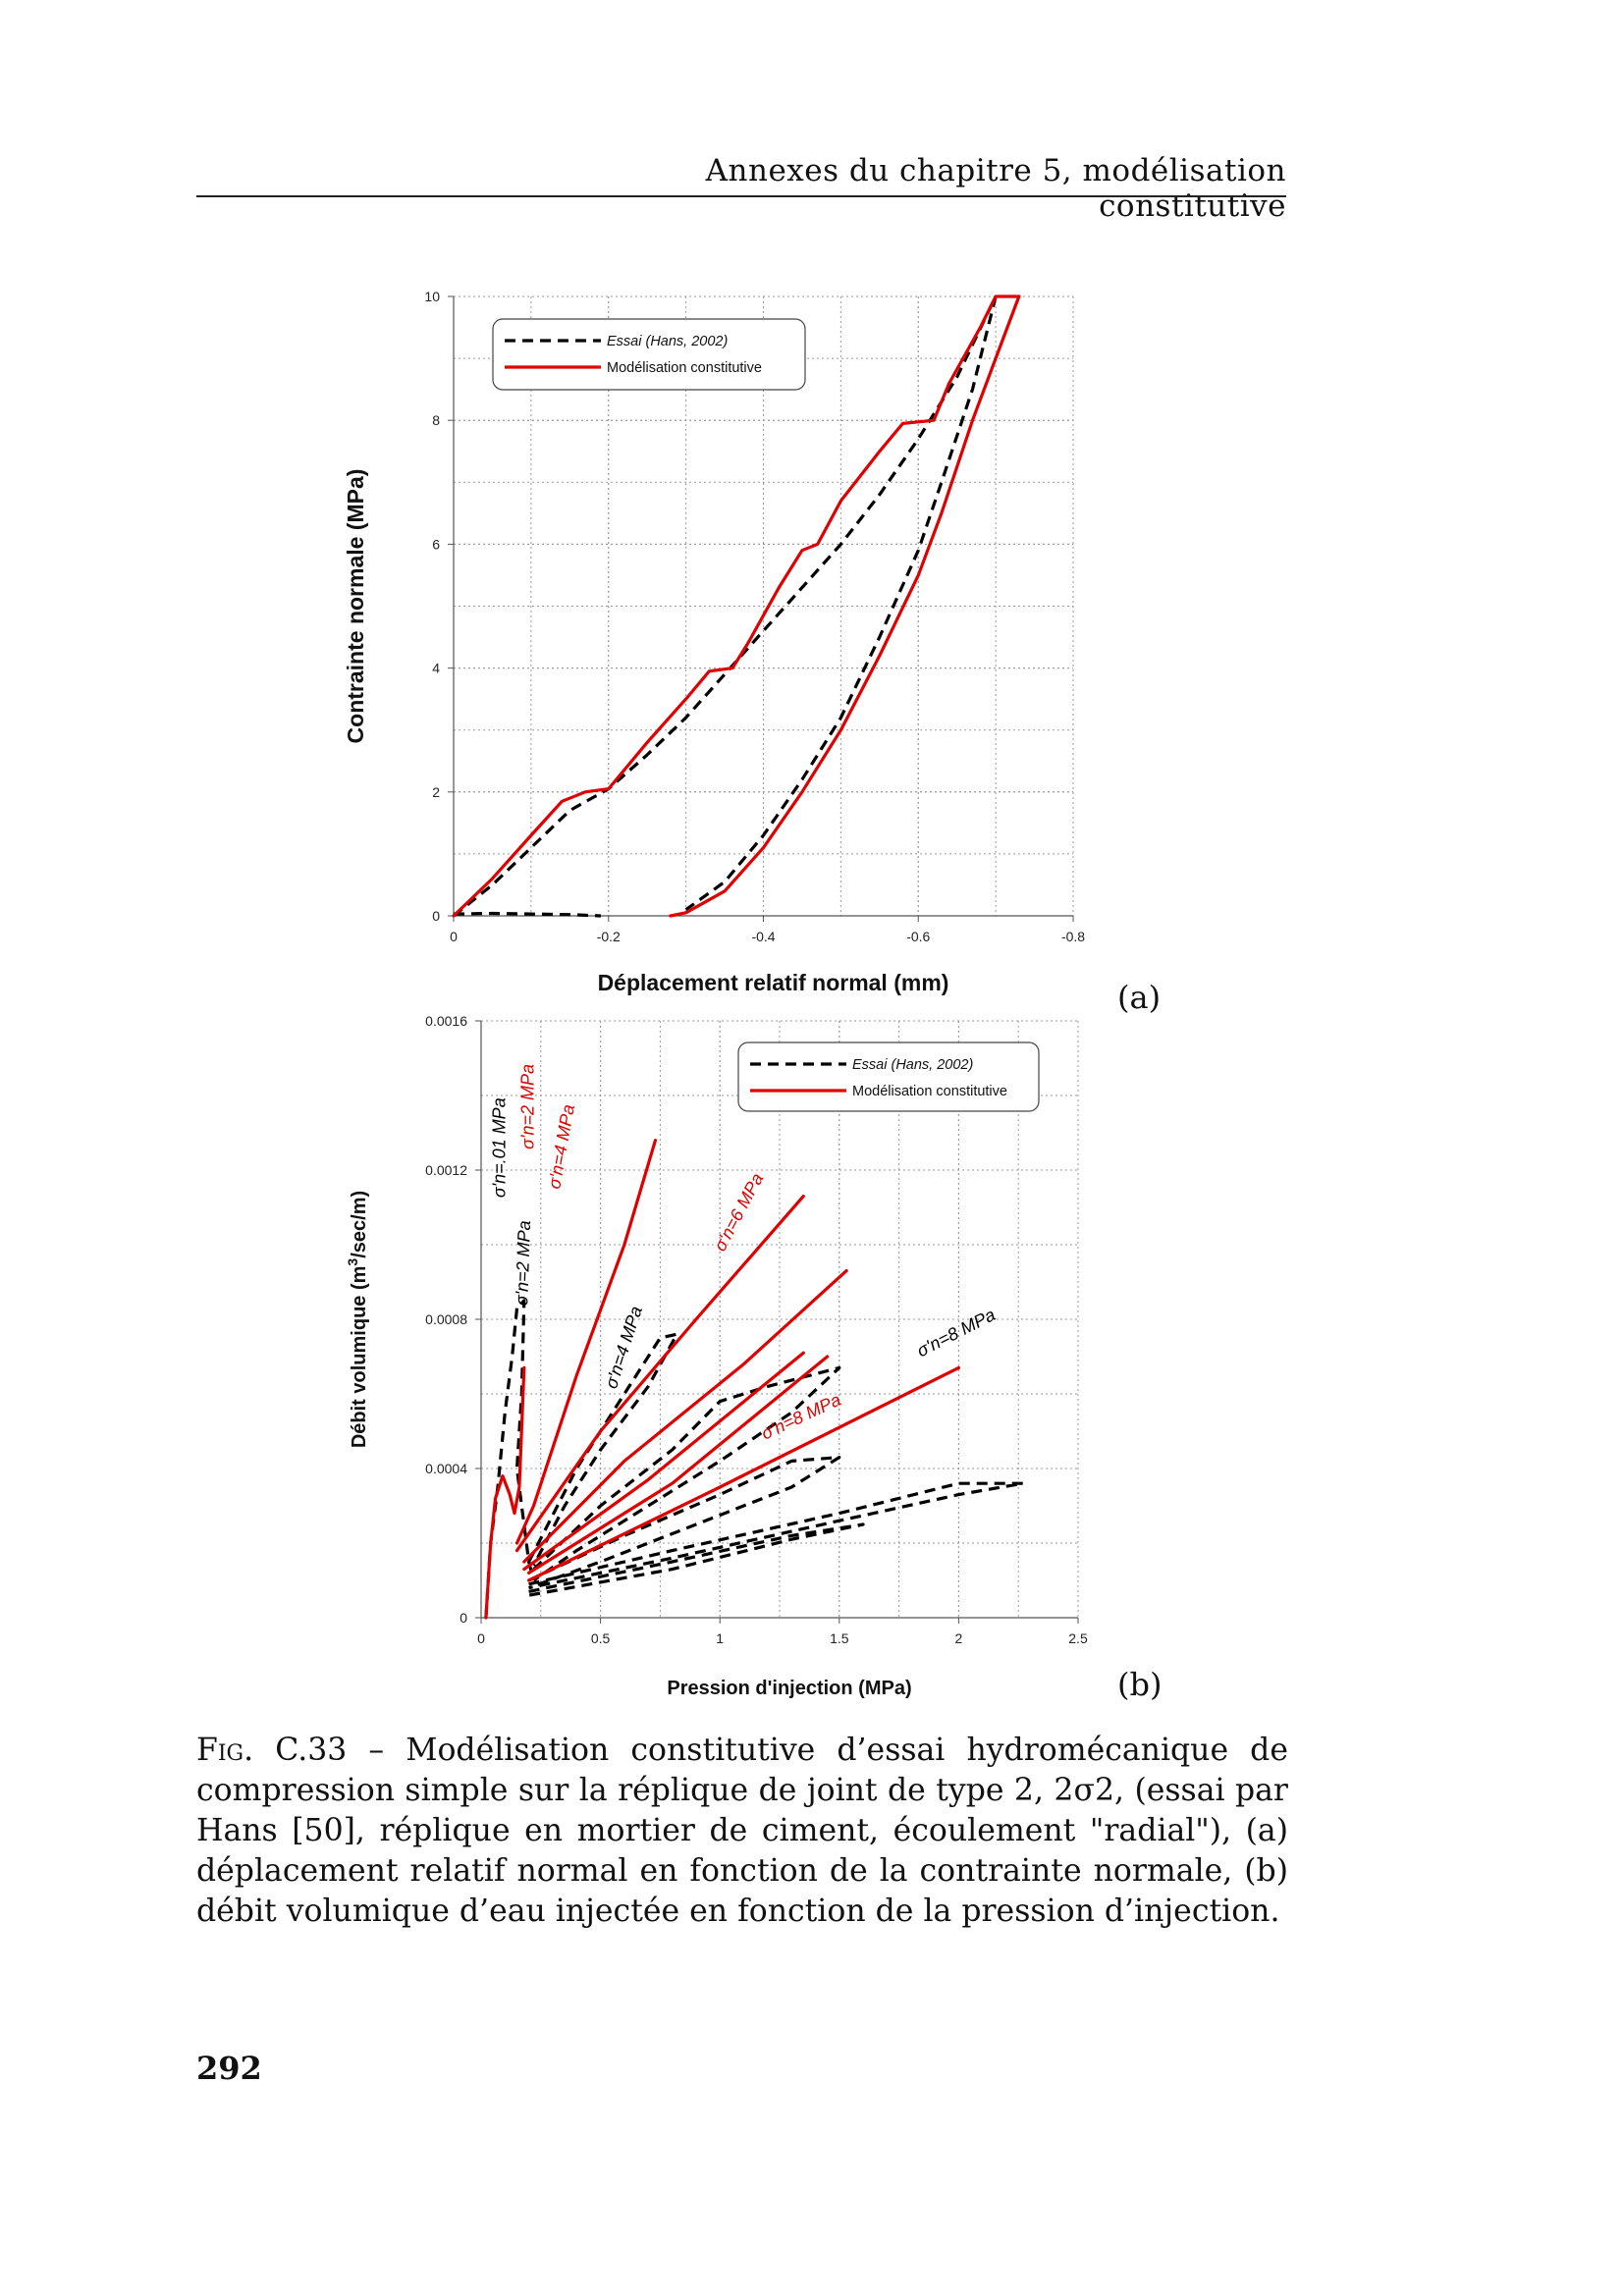 This screenshot has width=1623, height=2296. I want to click on header-rule, so click(741, 196).